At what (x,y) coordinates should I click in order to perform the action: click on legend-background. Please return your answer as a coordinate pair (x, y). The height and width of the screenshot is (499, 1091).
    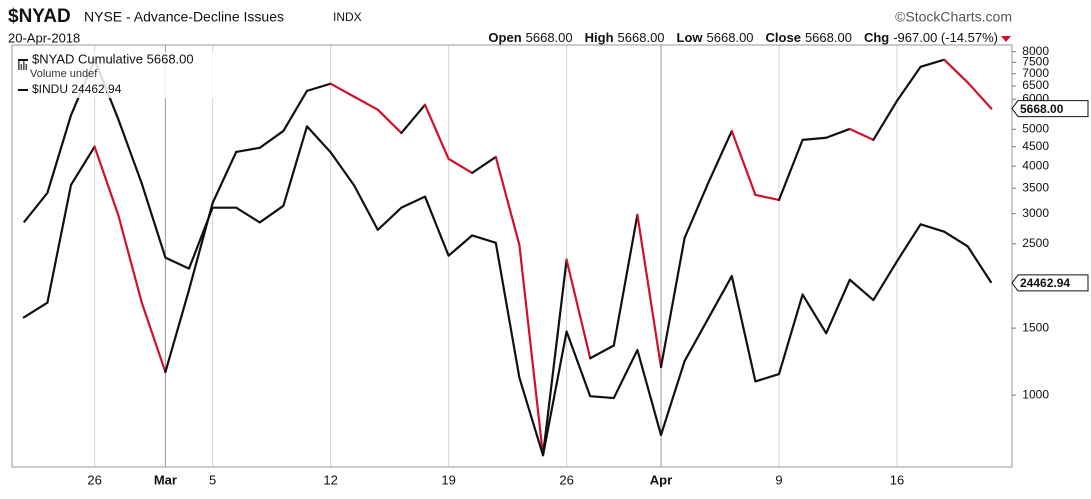
    Looking at the image, I should click on (145, 75).